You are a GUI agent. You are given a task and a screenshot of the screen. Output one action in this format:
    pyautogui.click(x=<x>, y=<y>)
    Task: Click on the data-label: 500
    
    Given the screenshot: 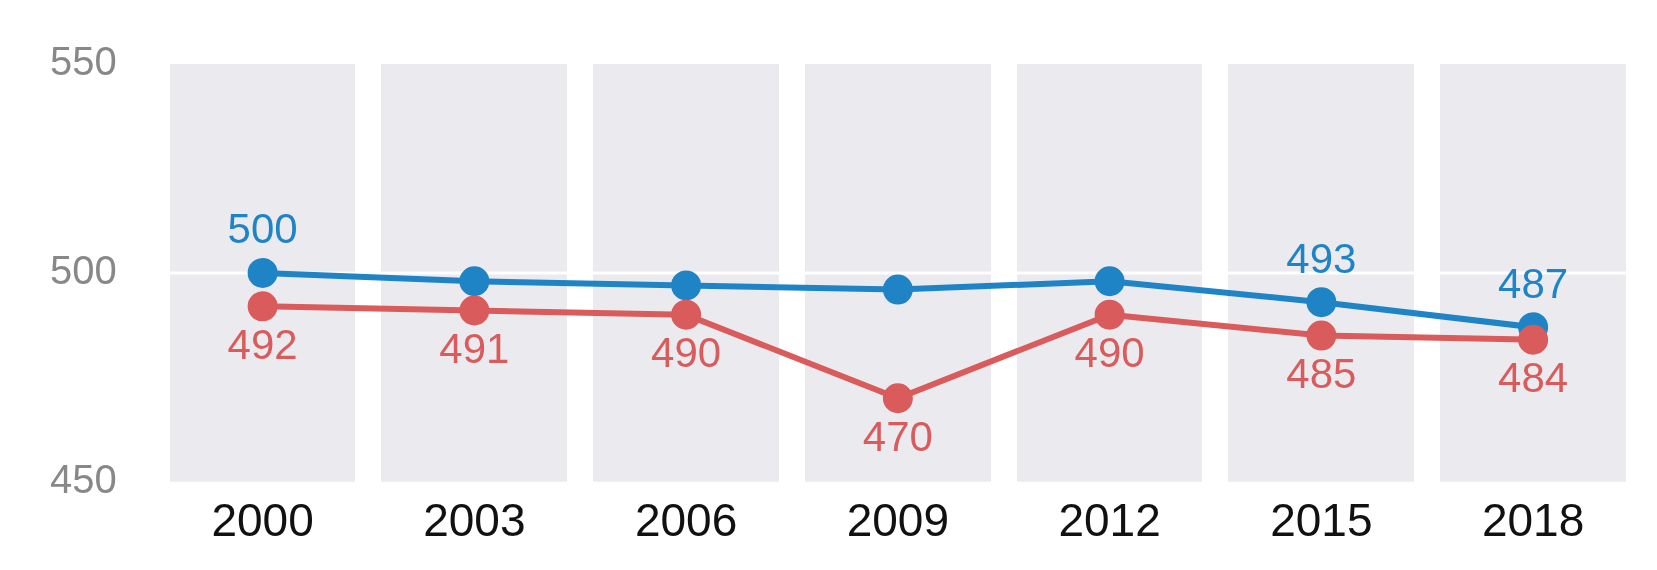 What is the action you would take?
    pyautogui.click(x=262, y=229)
    